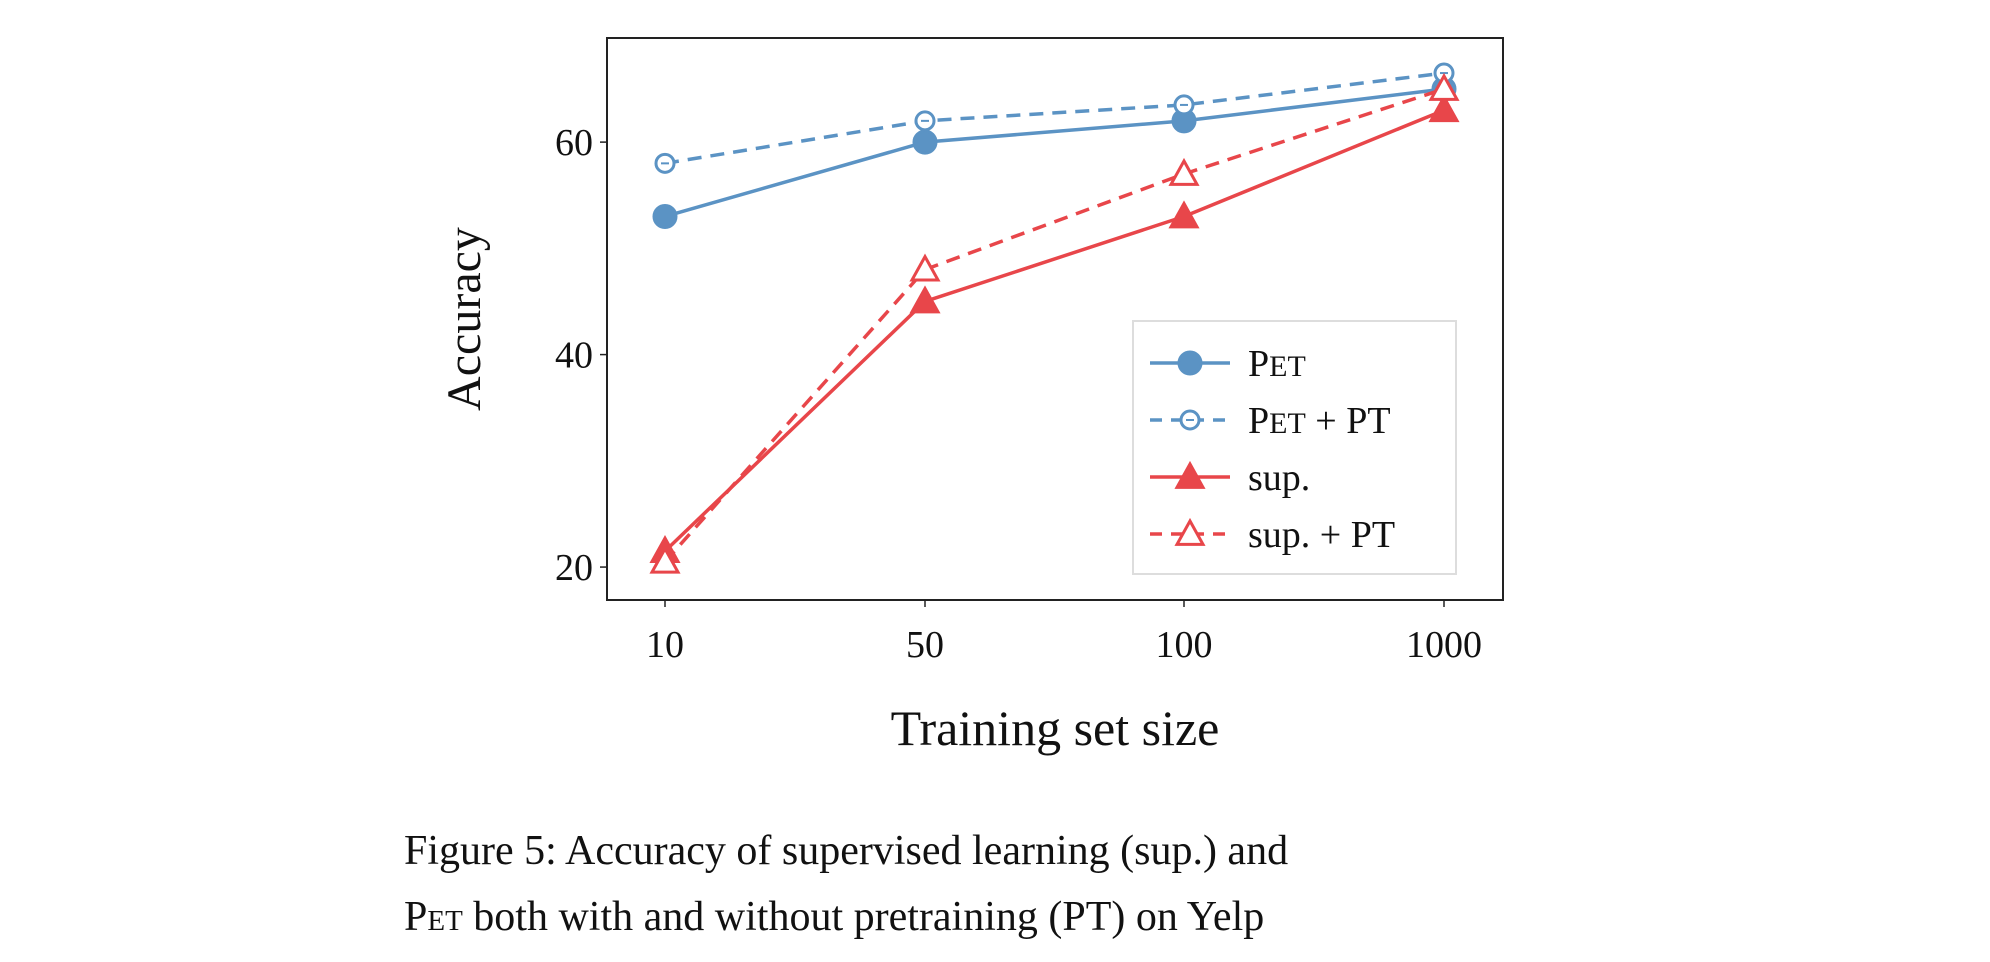 The height and width of the screenshot is (962, 1990). What do you see at coordinates (1279, 478) in the screenshot?
I see `legend-label-2: sup.` at bounding box center [1279, 478].